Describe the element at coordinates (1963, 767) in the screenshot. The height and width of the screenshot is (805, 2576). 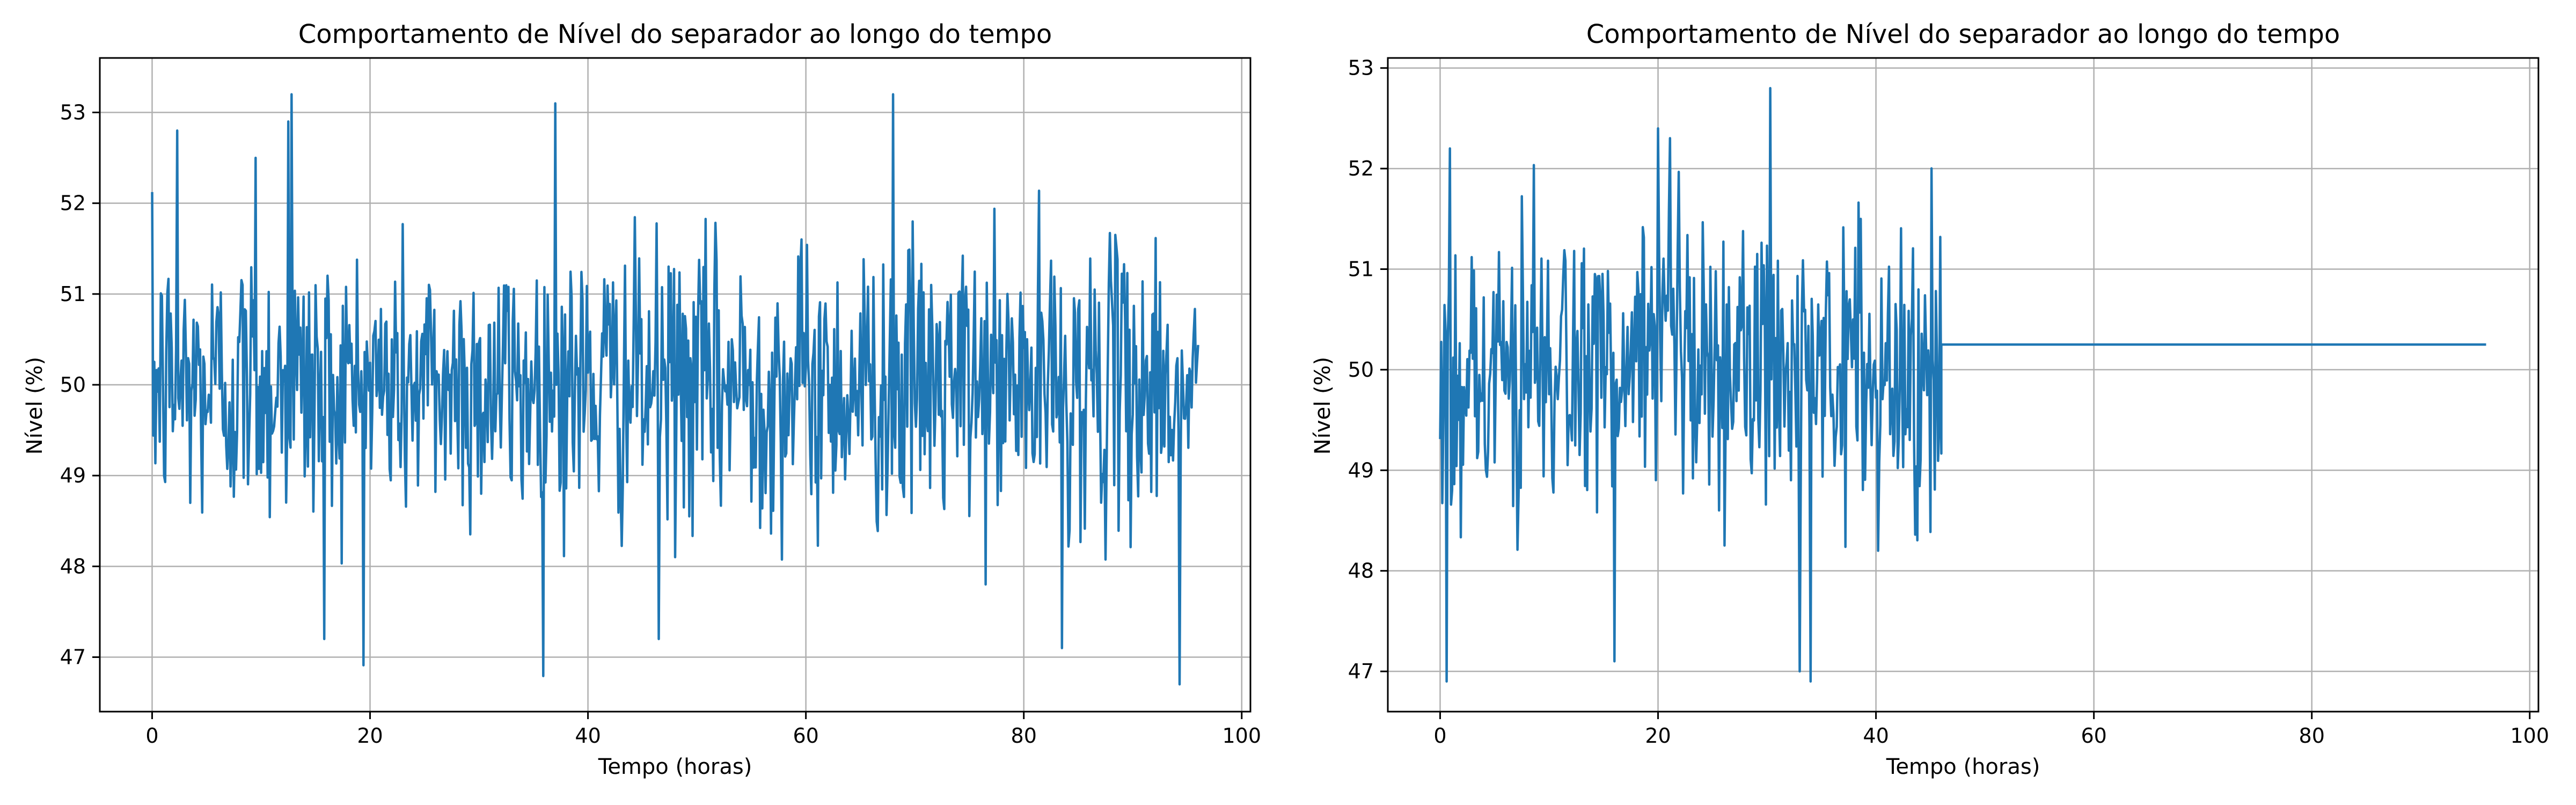
I see `chart-right-xlabel: Tempo (horas)` at that location.